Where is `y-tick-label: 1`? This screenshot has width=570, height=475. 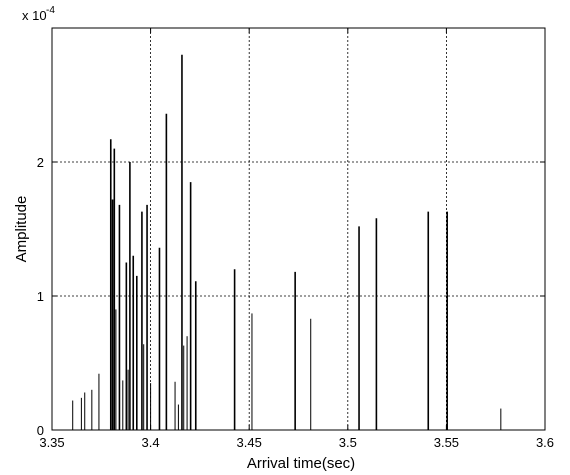 y-tick-label: 1 is located at coordinates (40, 296).